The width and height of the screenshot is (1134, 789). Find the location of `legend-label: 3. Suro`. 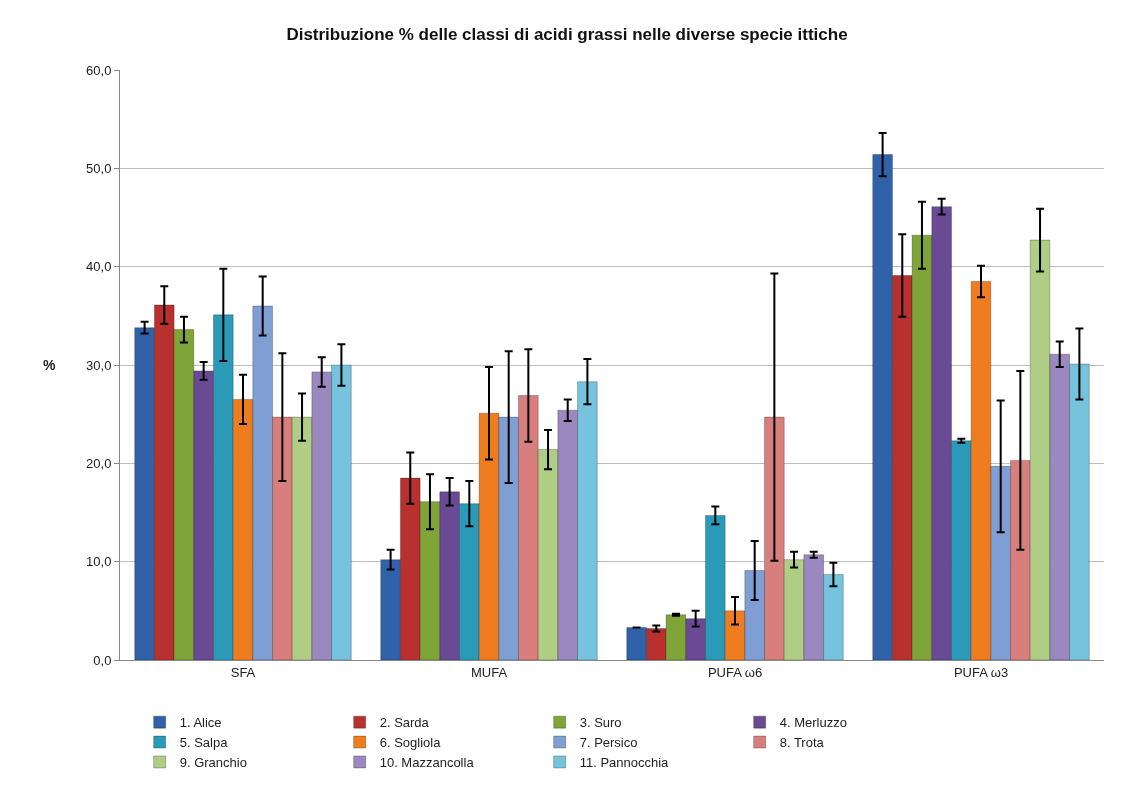

legend-label: 3. Suro is located at coordinates (600, 723).